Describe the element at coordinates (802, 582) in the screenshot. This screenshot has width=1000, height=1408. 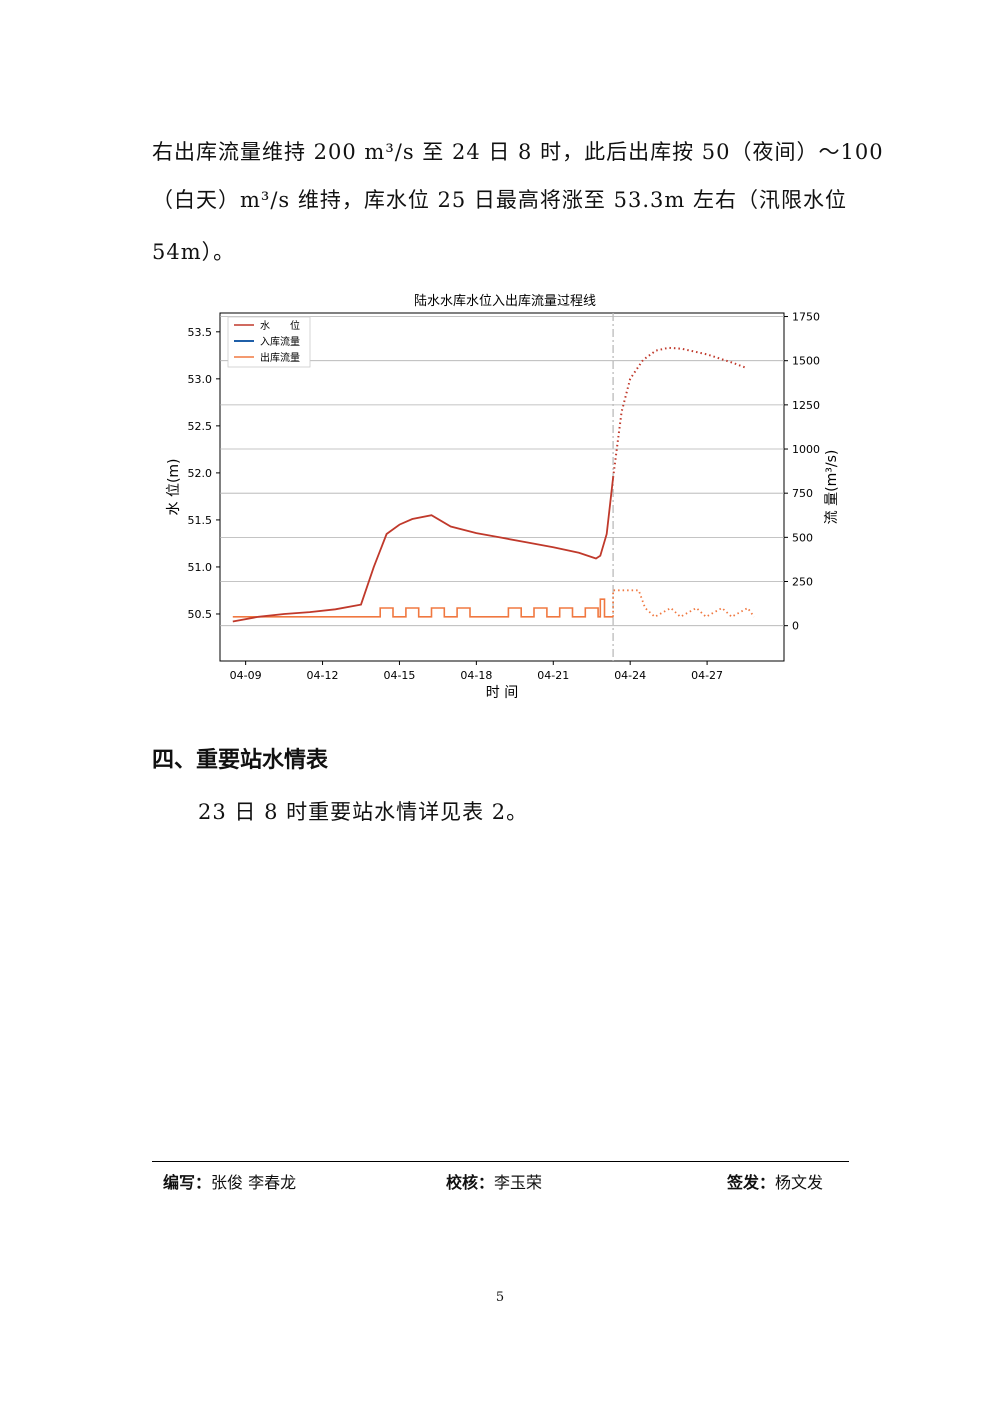
I see `y-right-tick-1: 250` at that location.